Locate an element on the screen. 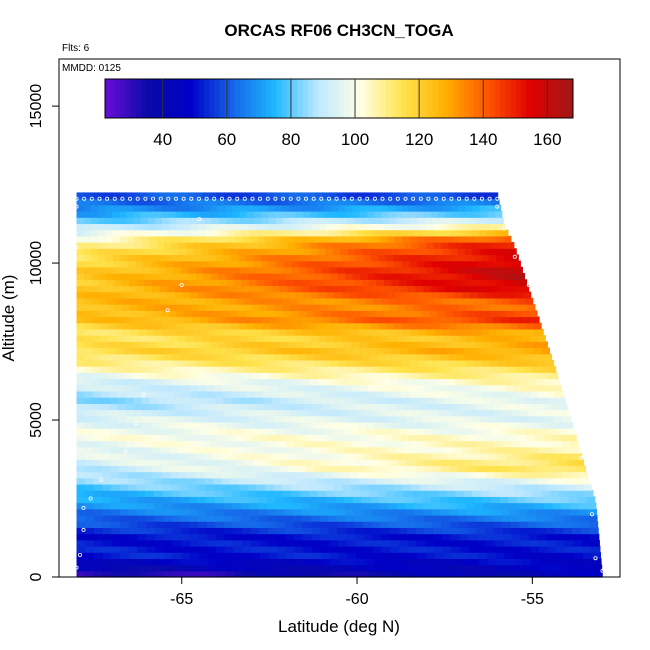  flights-annotation: Flts: 6 is located at coordinates (76, 48).